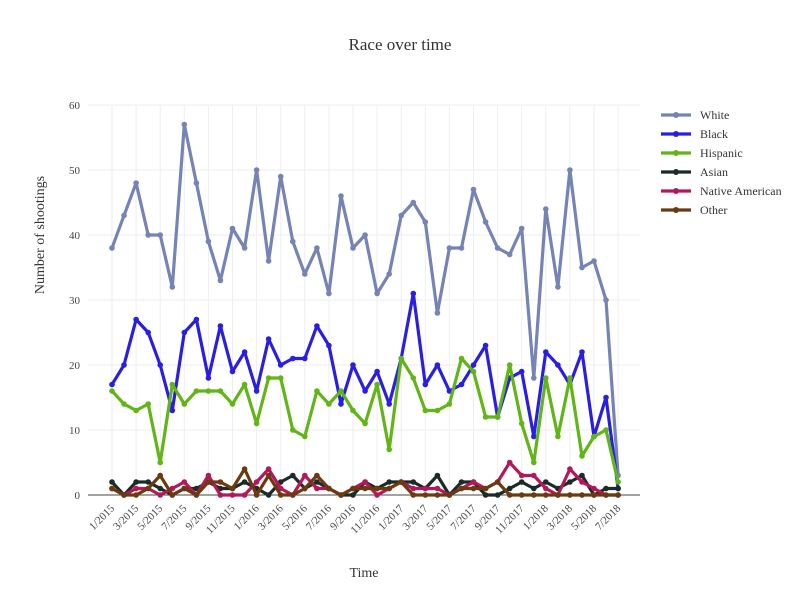 The height and width of the screenshot is (600, 800). I want to click on x-tick-label: 3/2015, so click(126, 517).